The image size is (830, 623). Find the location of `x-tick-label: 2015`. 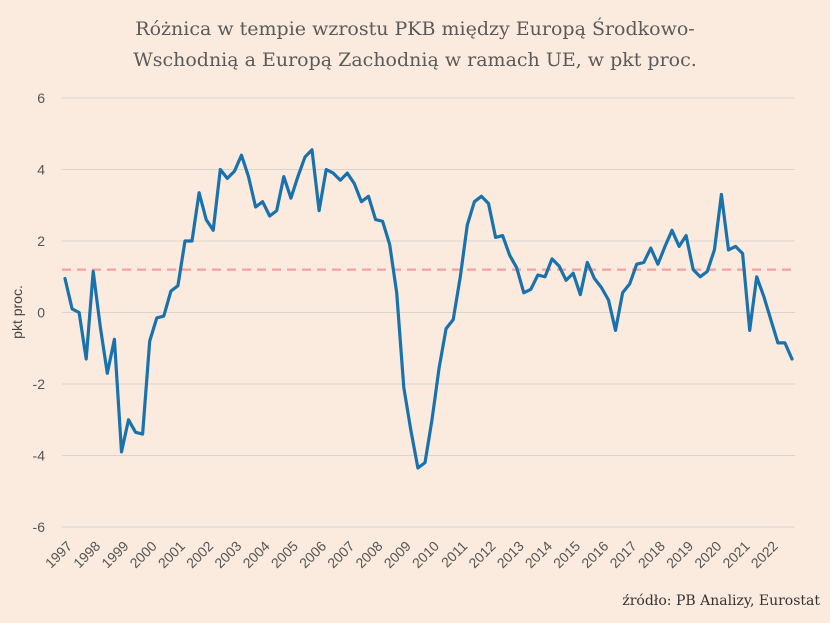

x-tick-label: 2015 is located at coordinates (566, 554).